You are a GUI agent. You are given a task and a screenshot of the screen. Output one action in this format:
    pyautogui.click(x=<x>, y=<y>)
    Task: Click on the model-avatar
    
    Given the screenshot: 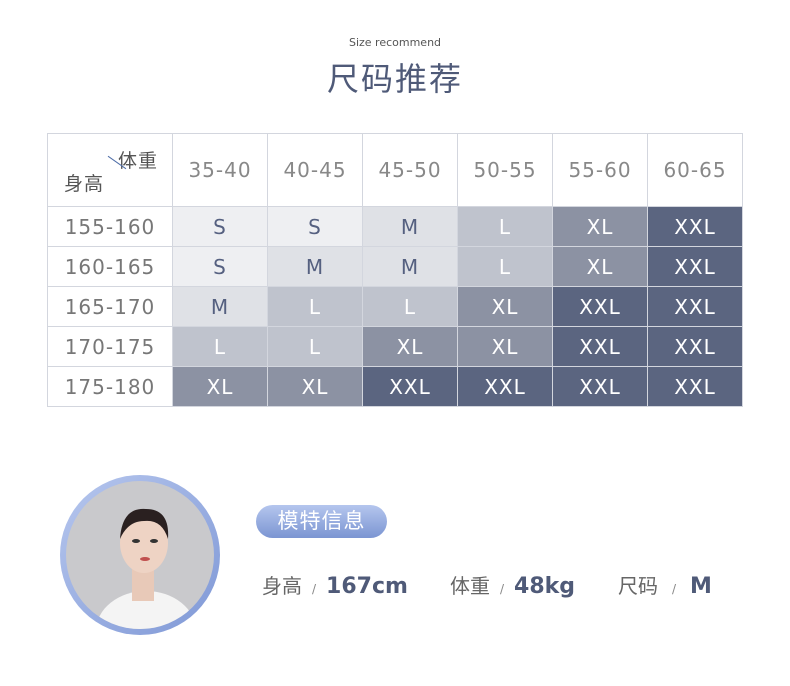 What is the action you would take?
    pyautogui.click(x=140, y=555)
    